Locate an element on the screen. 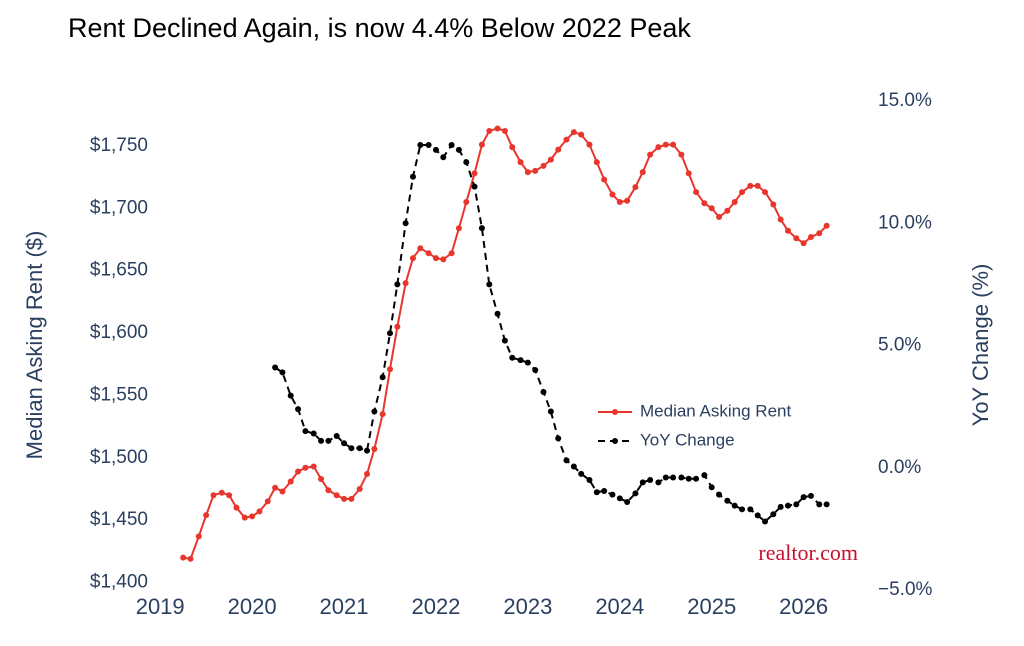  y-tick-label: $1,550 is located at coordinates (119, 394).